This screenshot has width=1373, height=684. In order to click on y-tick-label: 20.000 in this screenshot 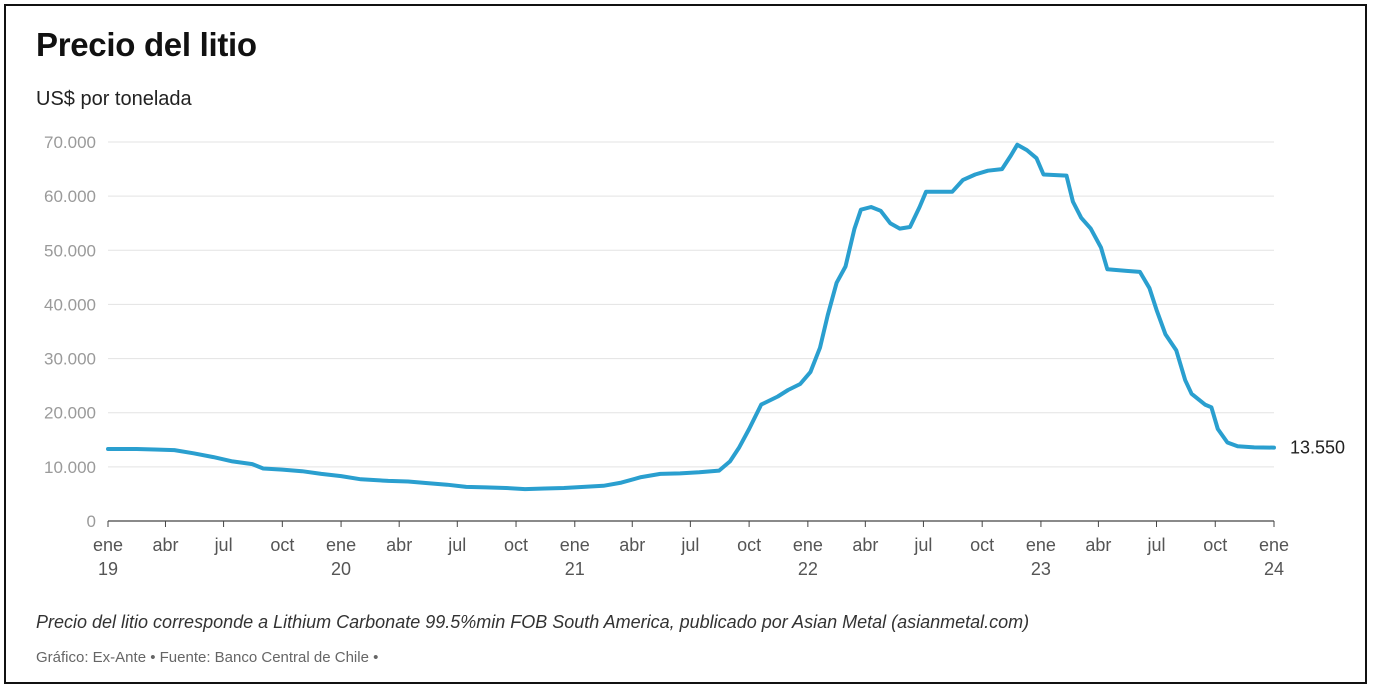, I will do `click(70, 413)`.